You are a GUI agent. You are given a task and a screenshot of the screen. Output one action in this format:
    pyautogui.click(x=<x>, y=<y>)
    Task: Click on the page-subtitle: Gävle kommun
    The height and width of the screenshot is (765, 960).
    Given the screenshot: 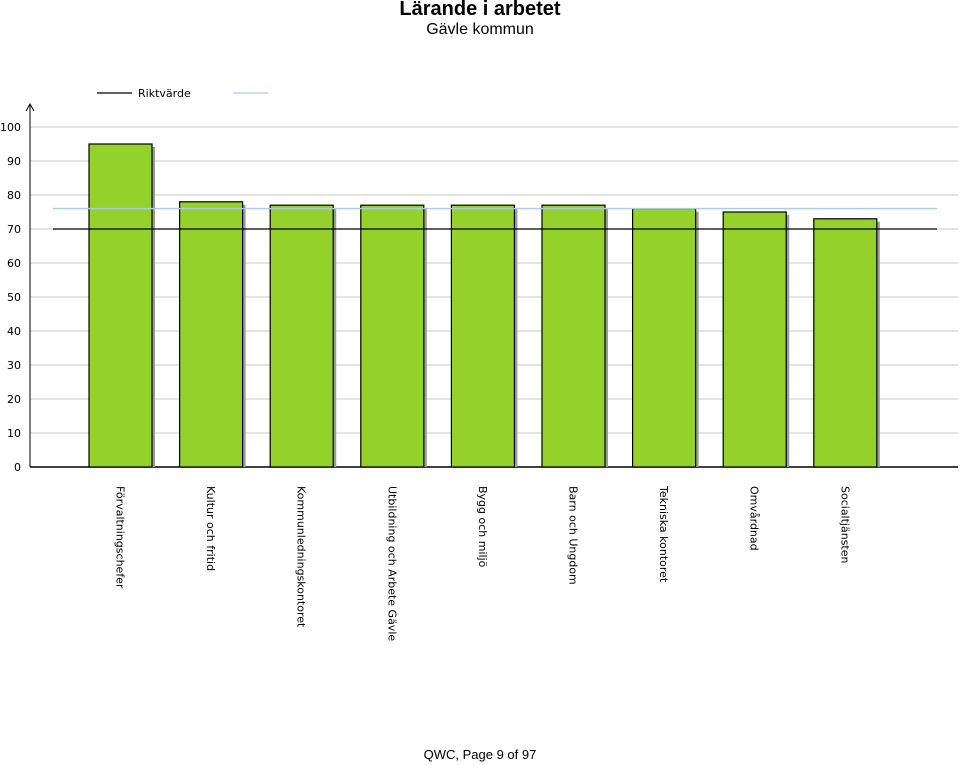 What is the action you would take?
    pyautogui.click(x=480, y=29)
    